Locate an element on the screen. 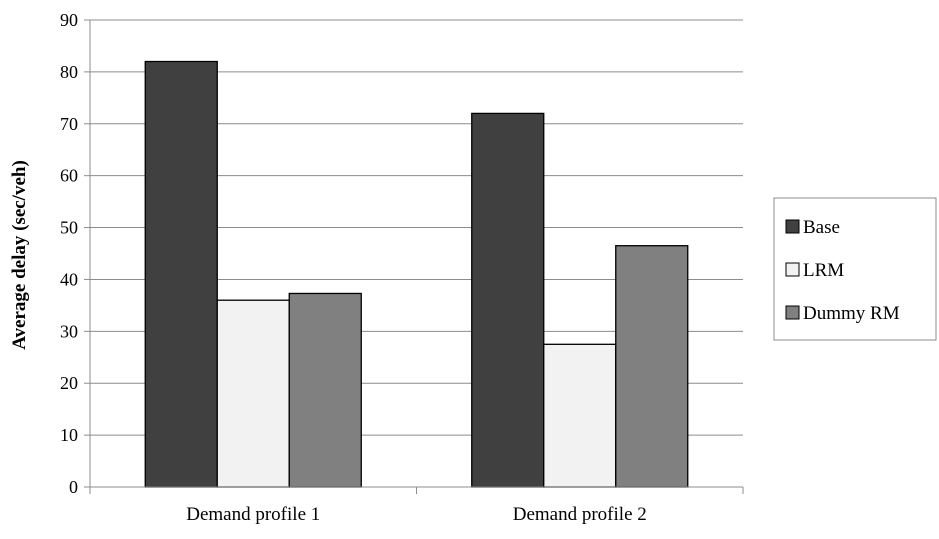 This screenshot has height=539, width=939. y-tick-labels: 0 10 20 30 40 50 60 70 80 90 is located at coordinates (69, 253).